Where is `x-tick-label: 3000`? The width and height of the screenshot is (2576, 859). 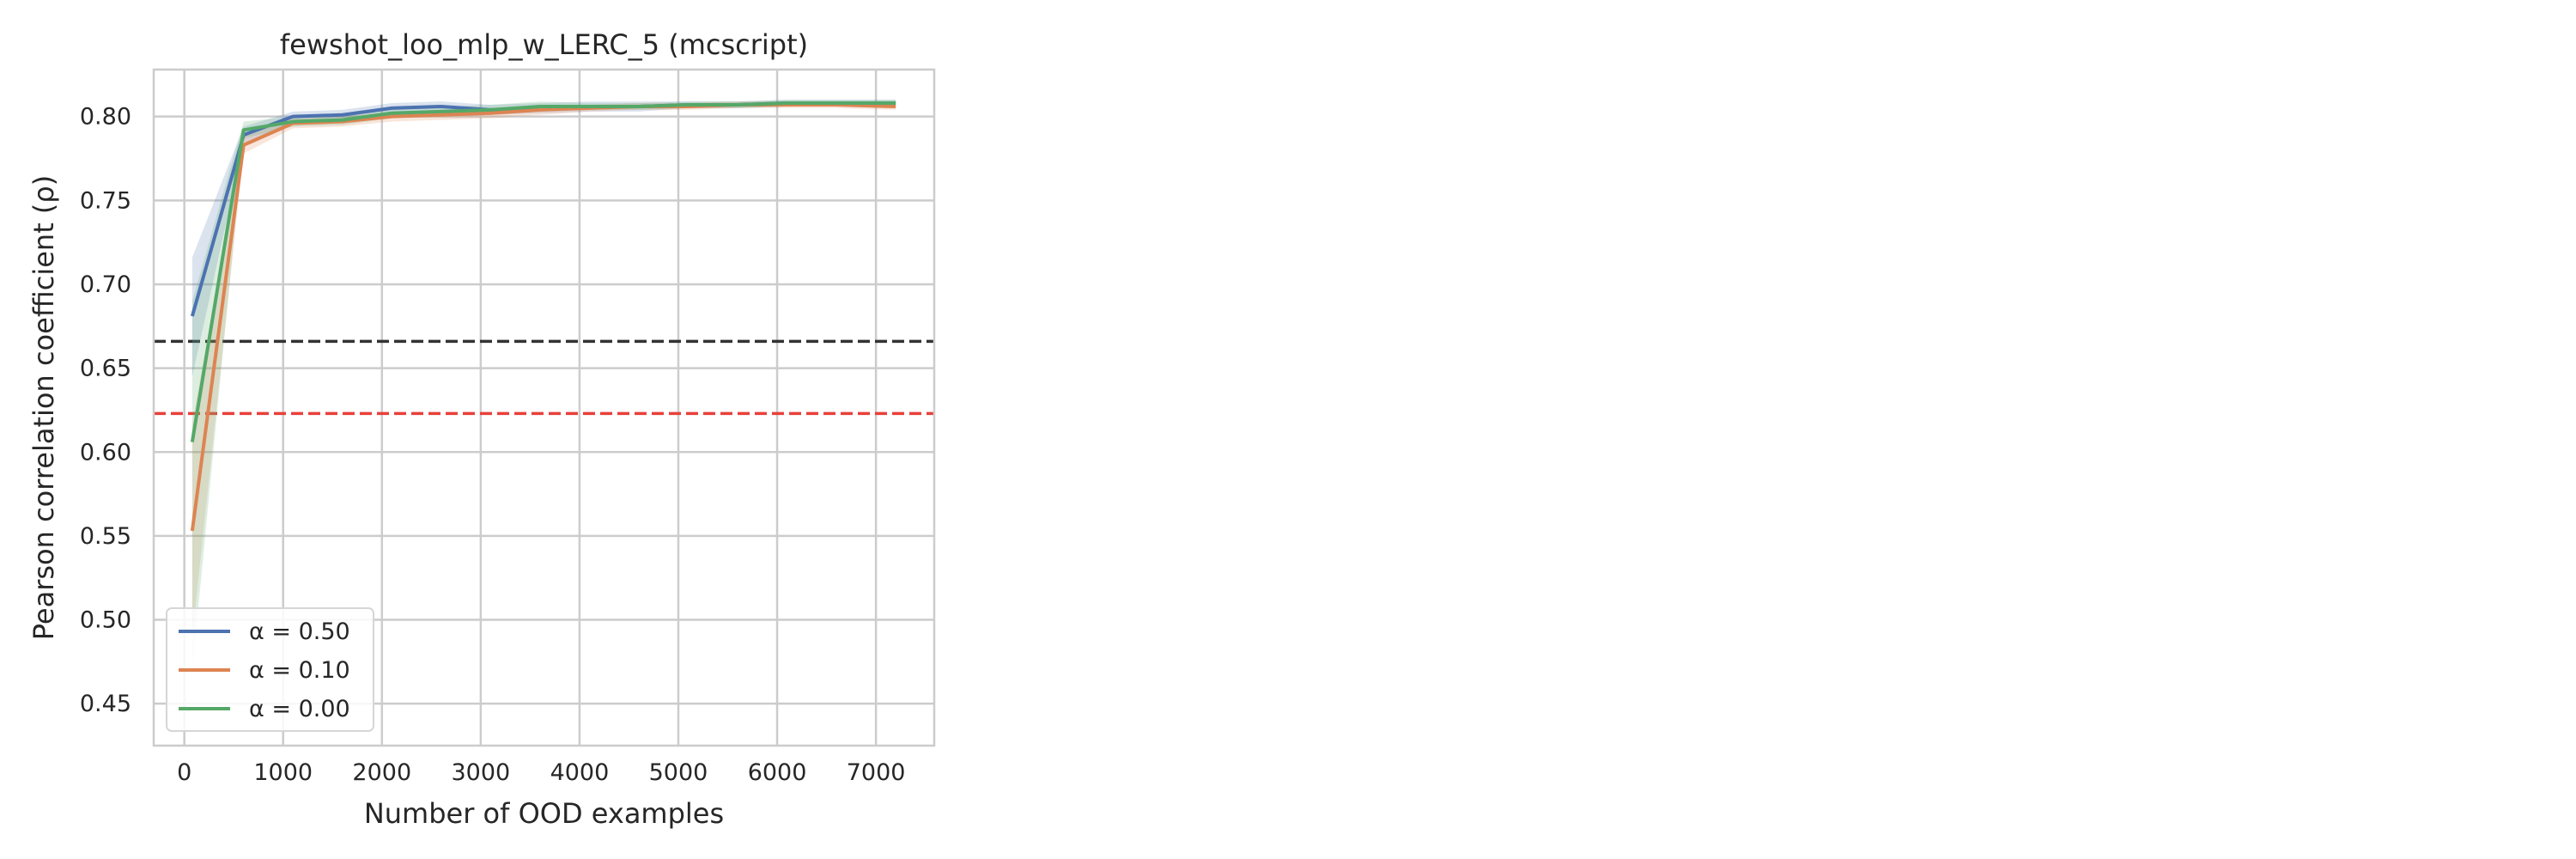 x-tick-label: 3000 is located at coordinates (481, 773).